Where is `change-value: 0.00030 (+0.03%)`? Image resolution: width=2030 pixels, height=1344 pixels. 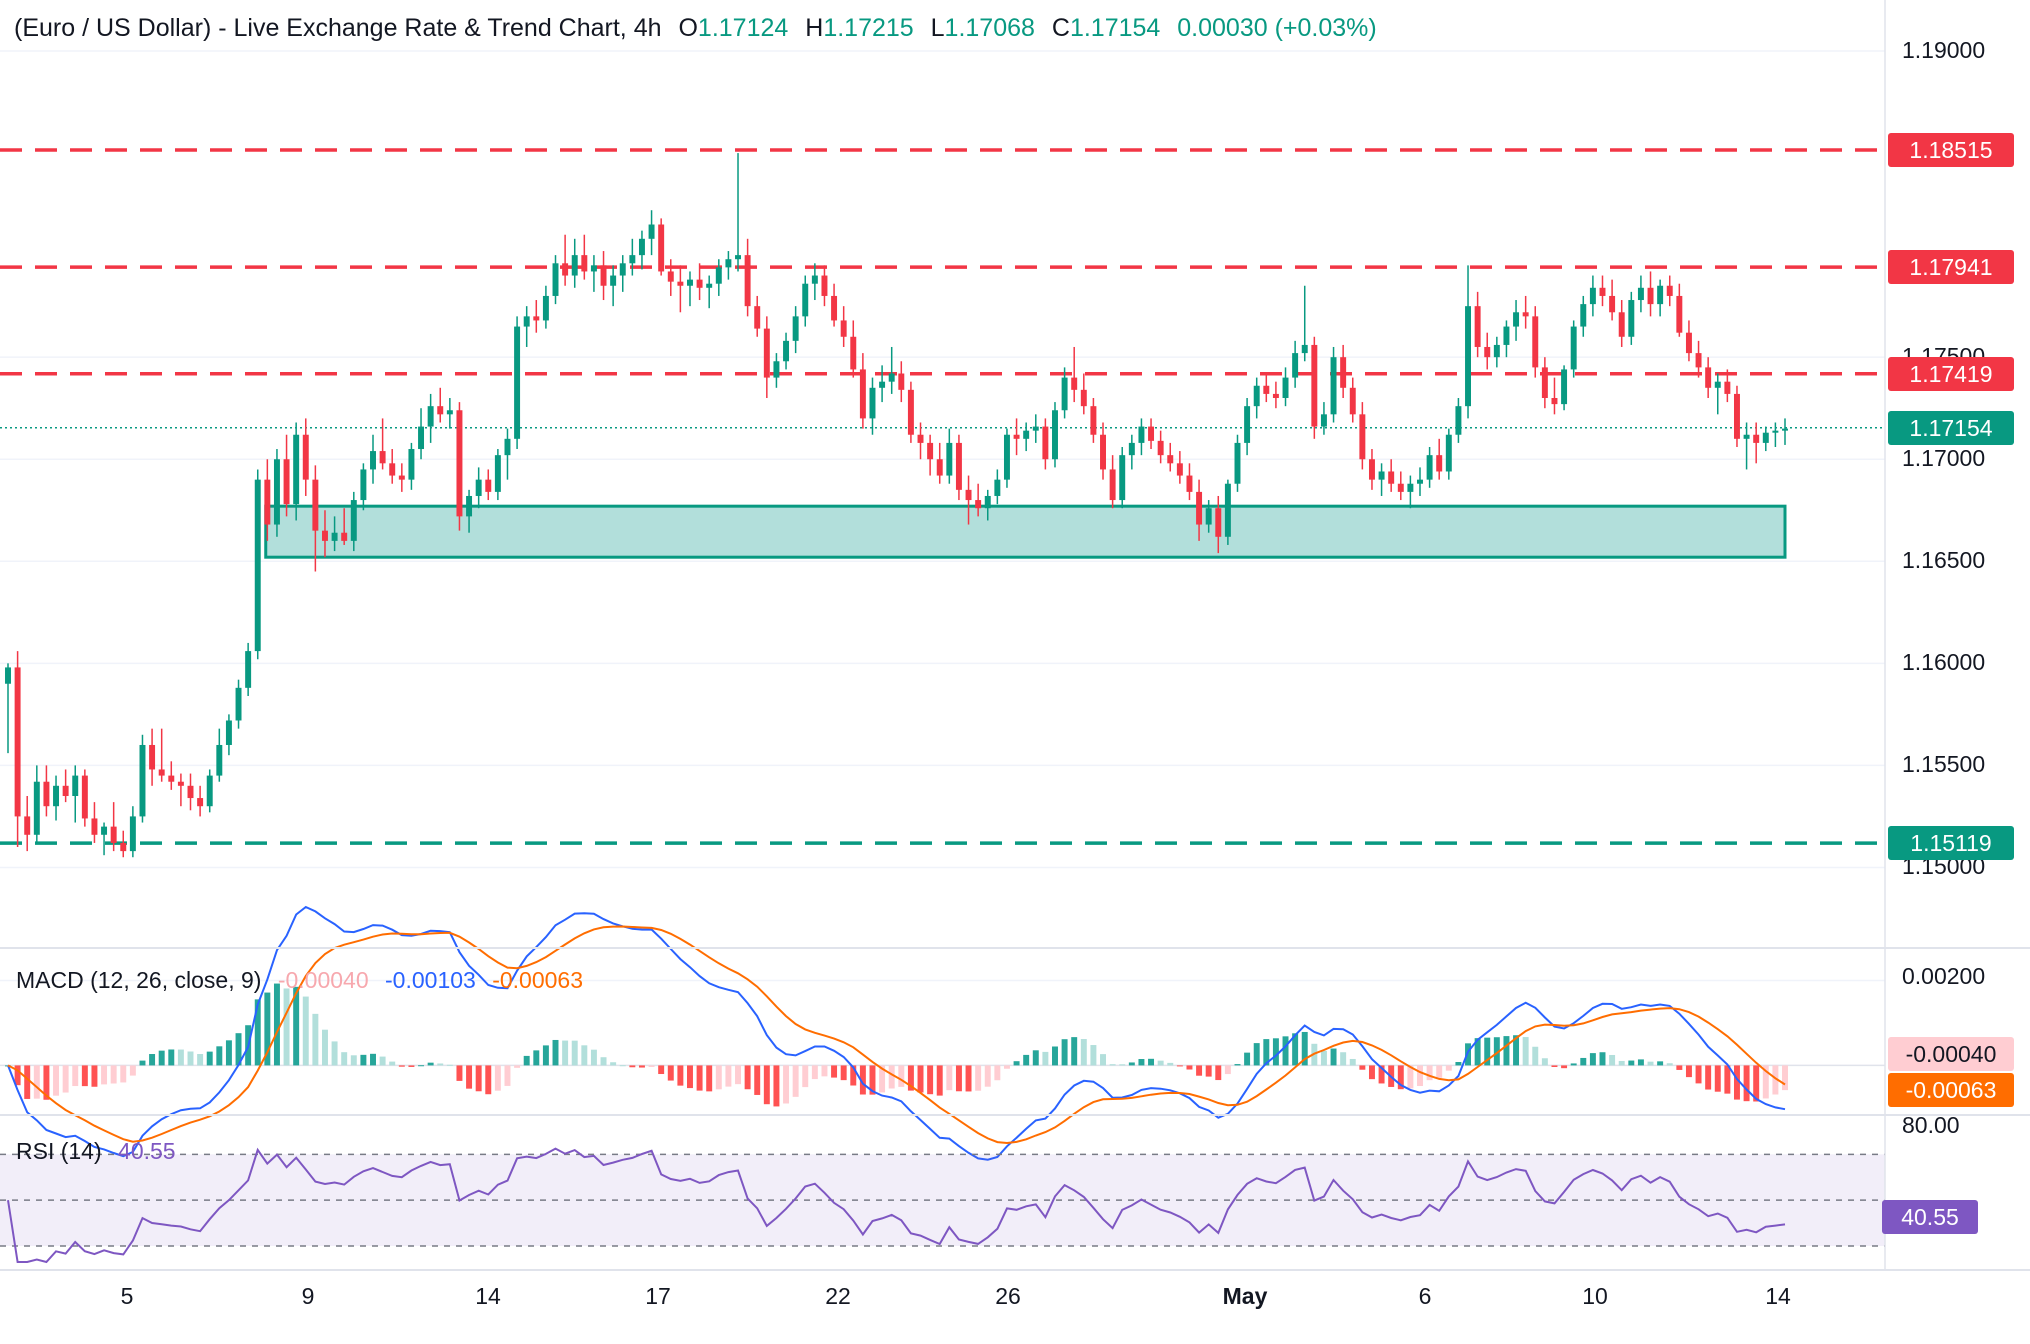
change-value: 0.00030 (+0.03%) is located at coordinates (1277, 28).